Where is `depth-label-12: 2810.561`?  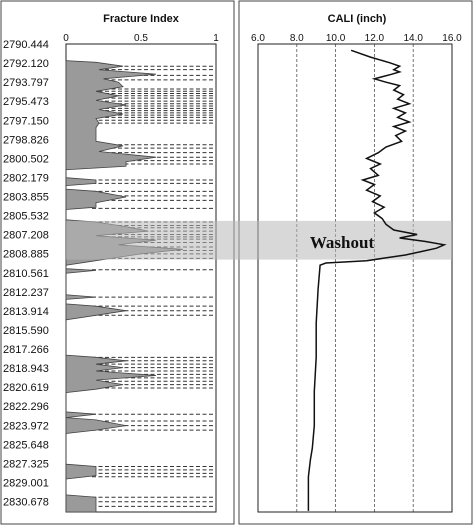
depth-label-12: 2810.561 is located at coordinates (26, 274).